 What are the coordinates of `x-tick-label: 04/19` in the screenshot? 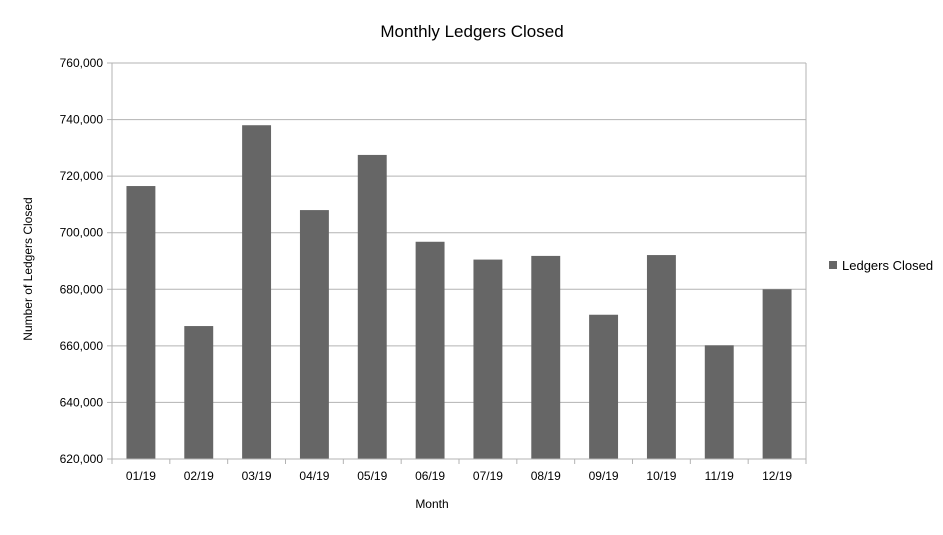 It's located at (314, 476).